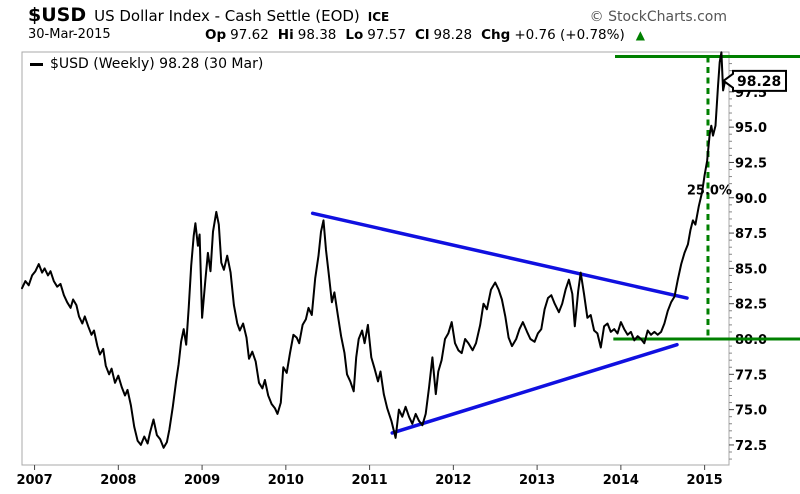 This screenshot has height=494, width=800. Describe the element at coordinates (751, 234) in the screenshot. I see `y-axis-label: 87.5` at that location.